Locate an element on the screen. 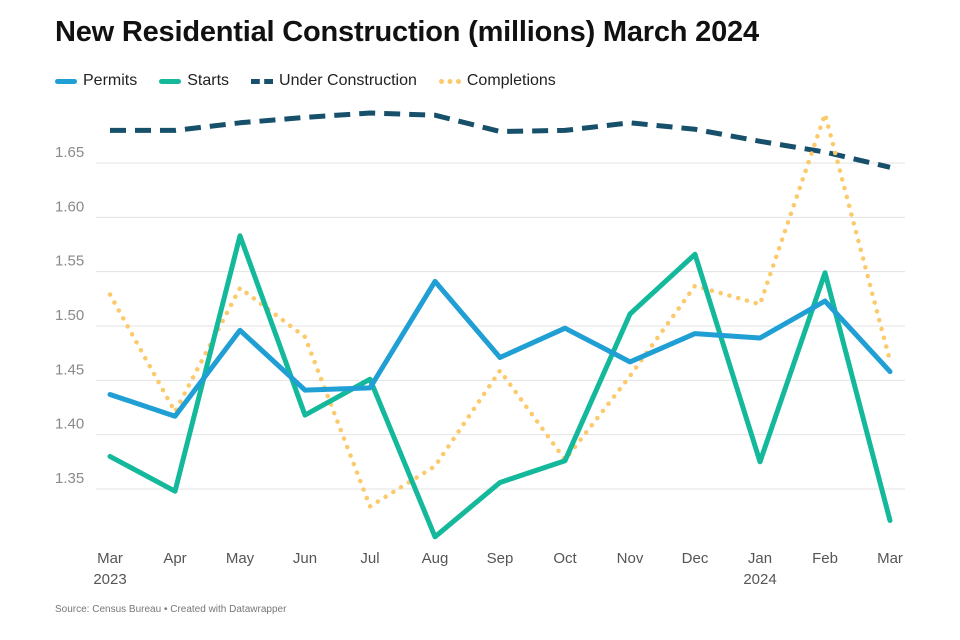 Image resolution: width=960 pixels, height=640 pixels. series-line-under-construction is located at coordinates (500, 140).